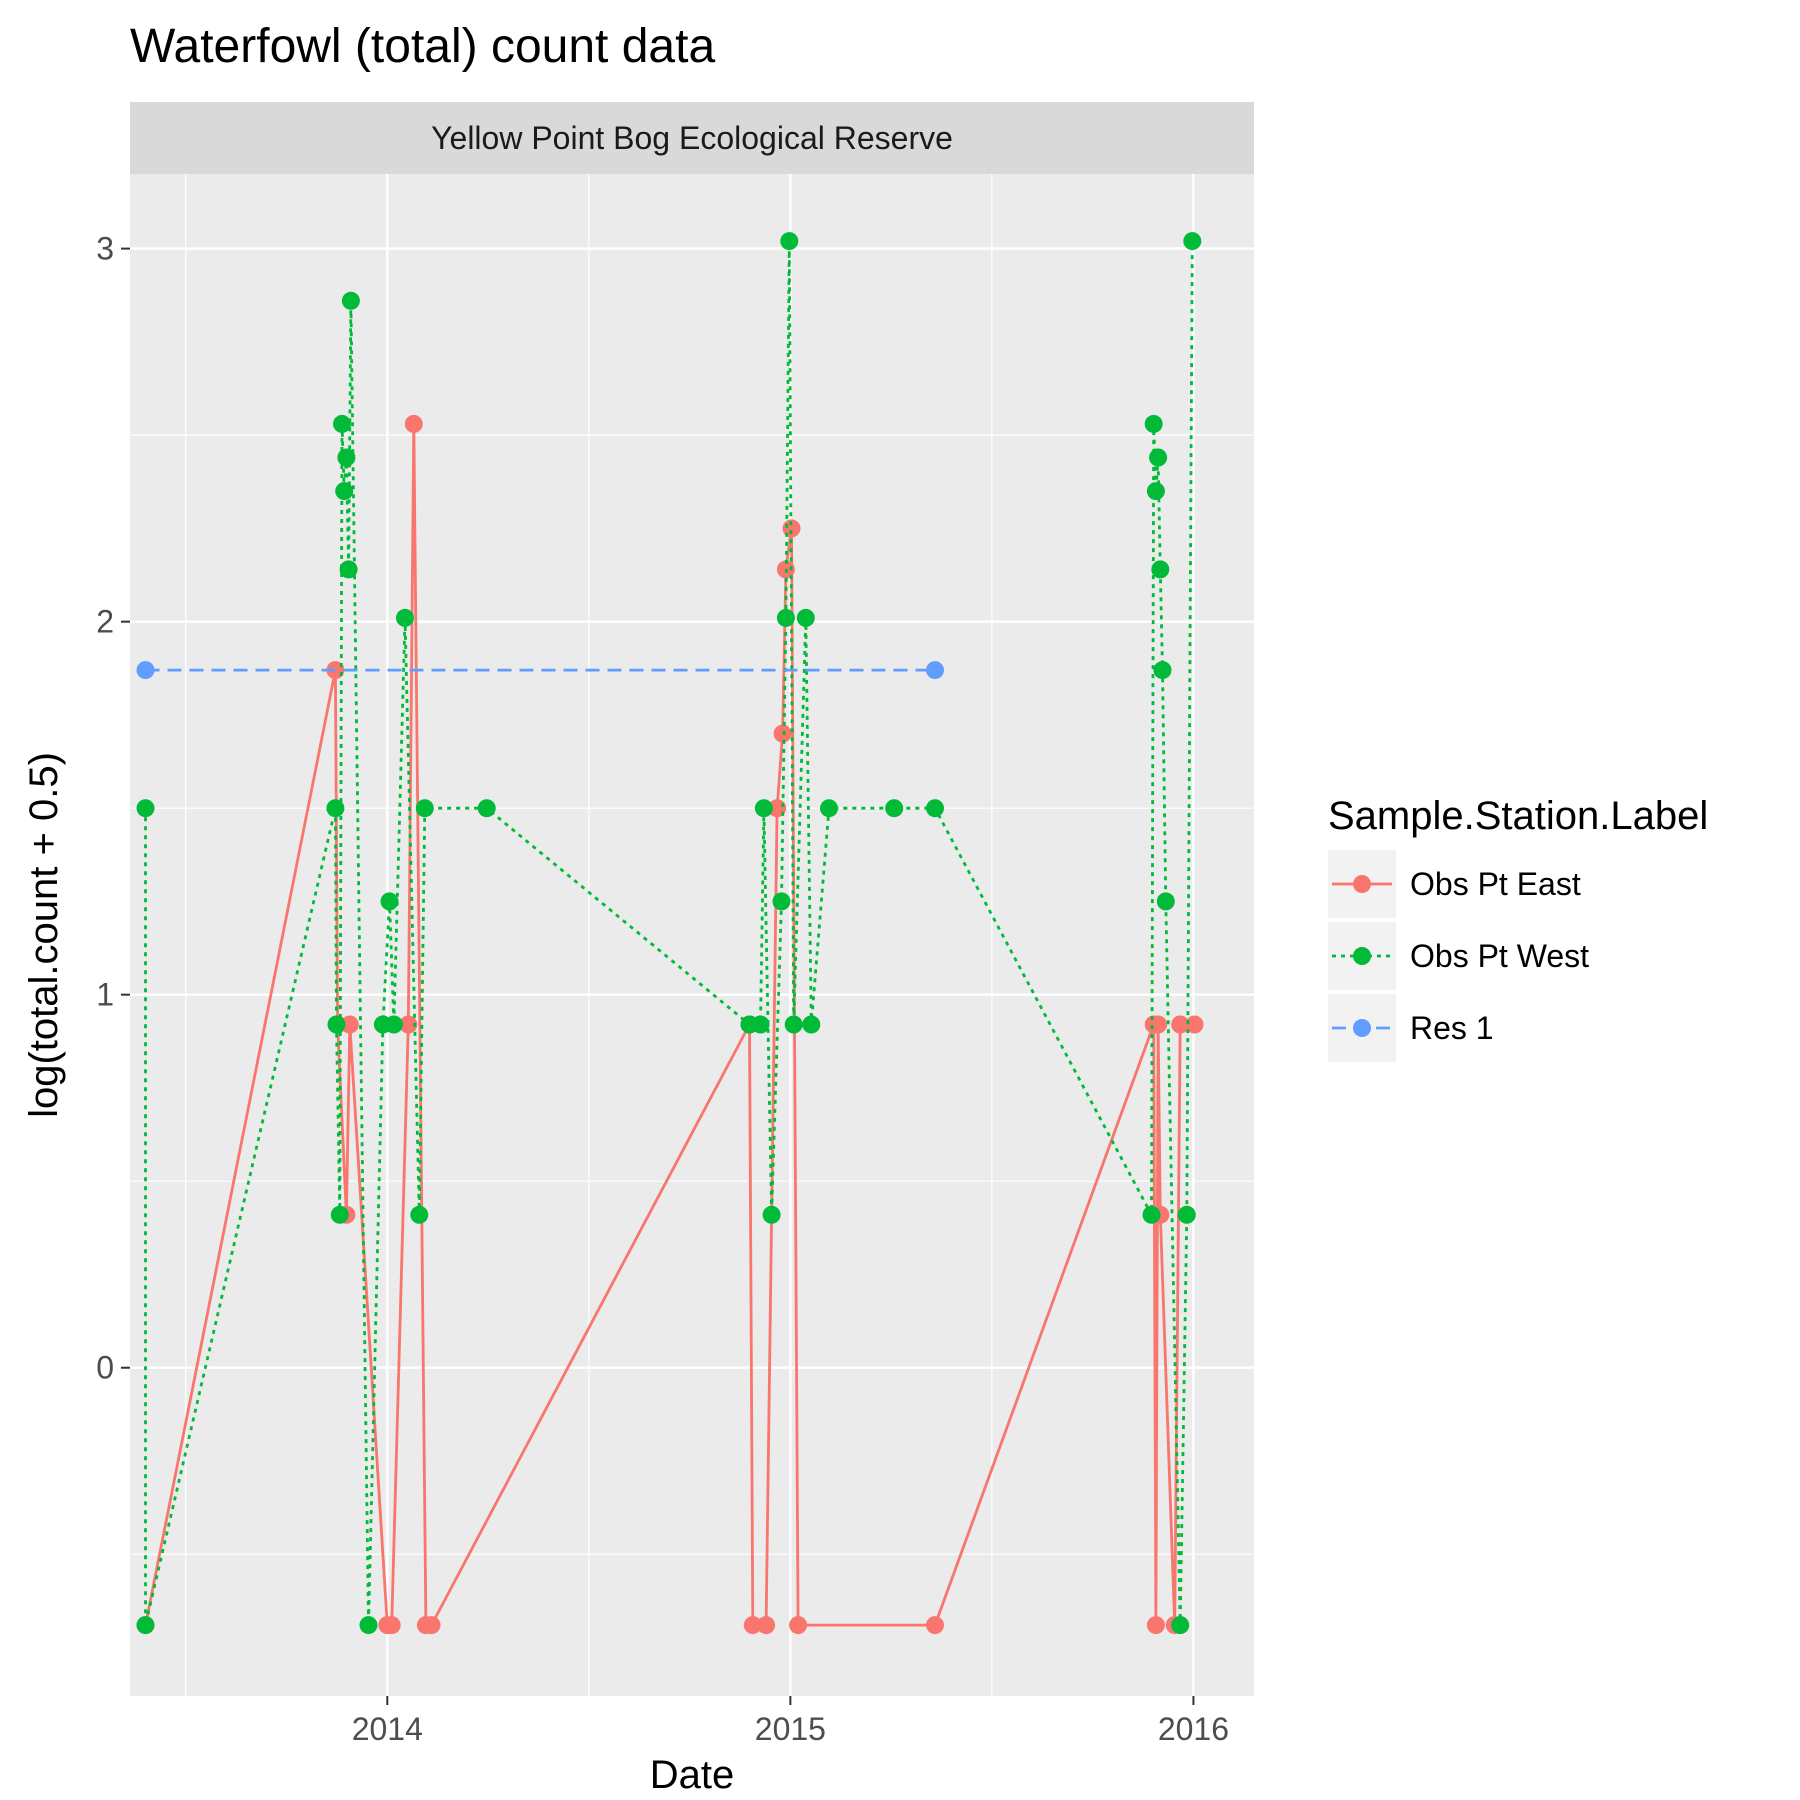 This screenshot has height=1800, width=1800. Describe the element at coordinates (105, 622) in the screenshot. I see `y-tick-label: 2` at that location.